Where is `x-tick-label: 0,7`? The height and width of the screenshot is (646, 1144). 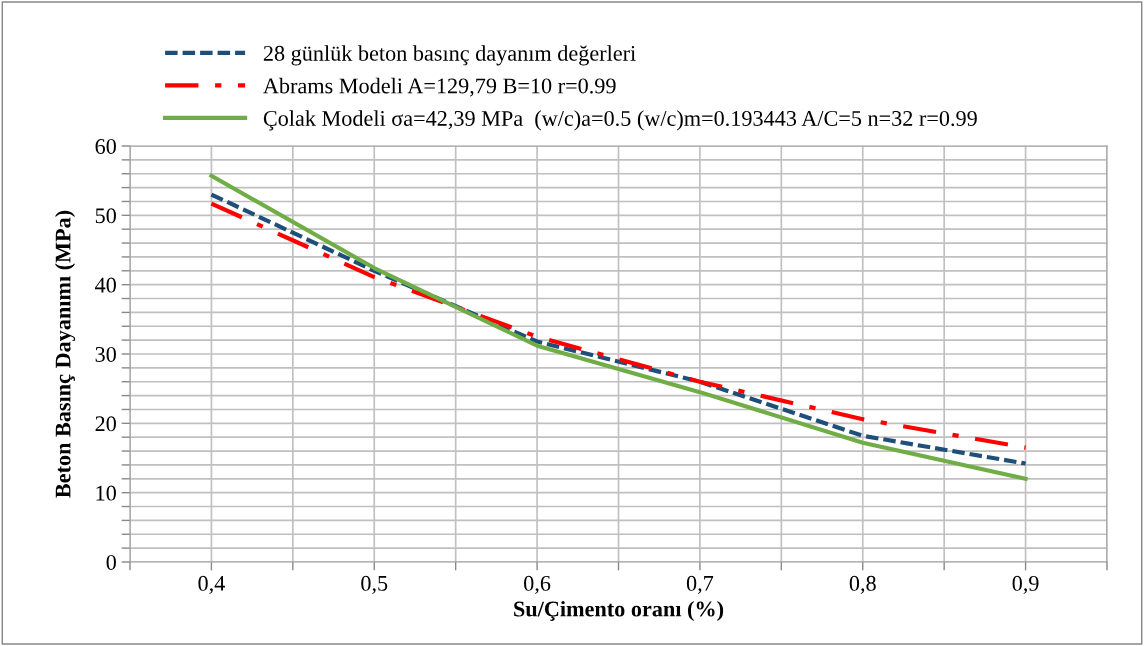
x-tick-label: 0,7 is located at coordinates (700, 585).